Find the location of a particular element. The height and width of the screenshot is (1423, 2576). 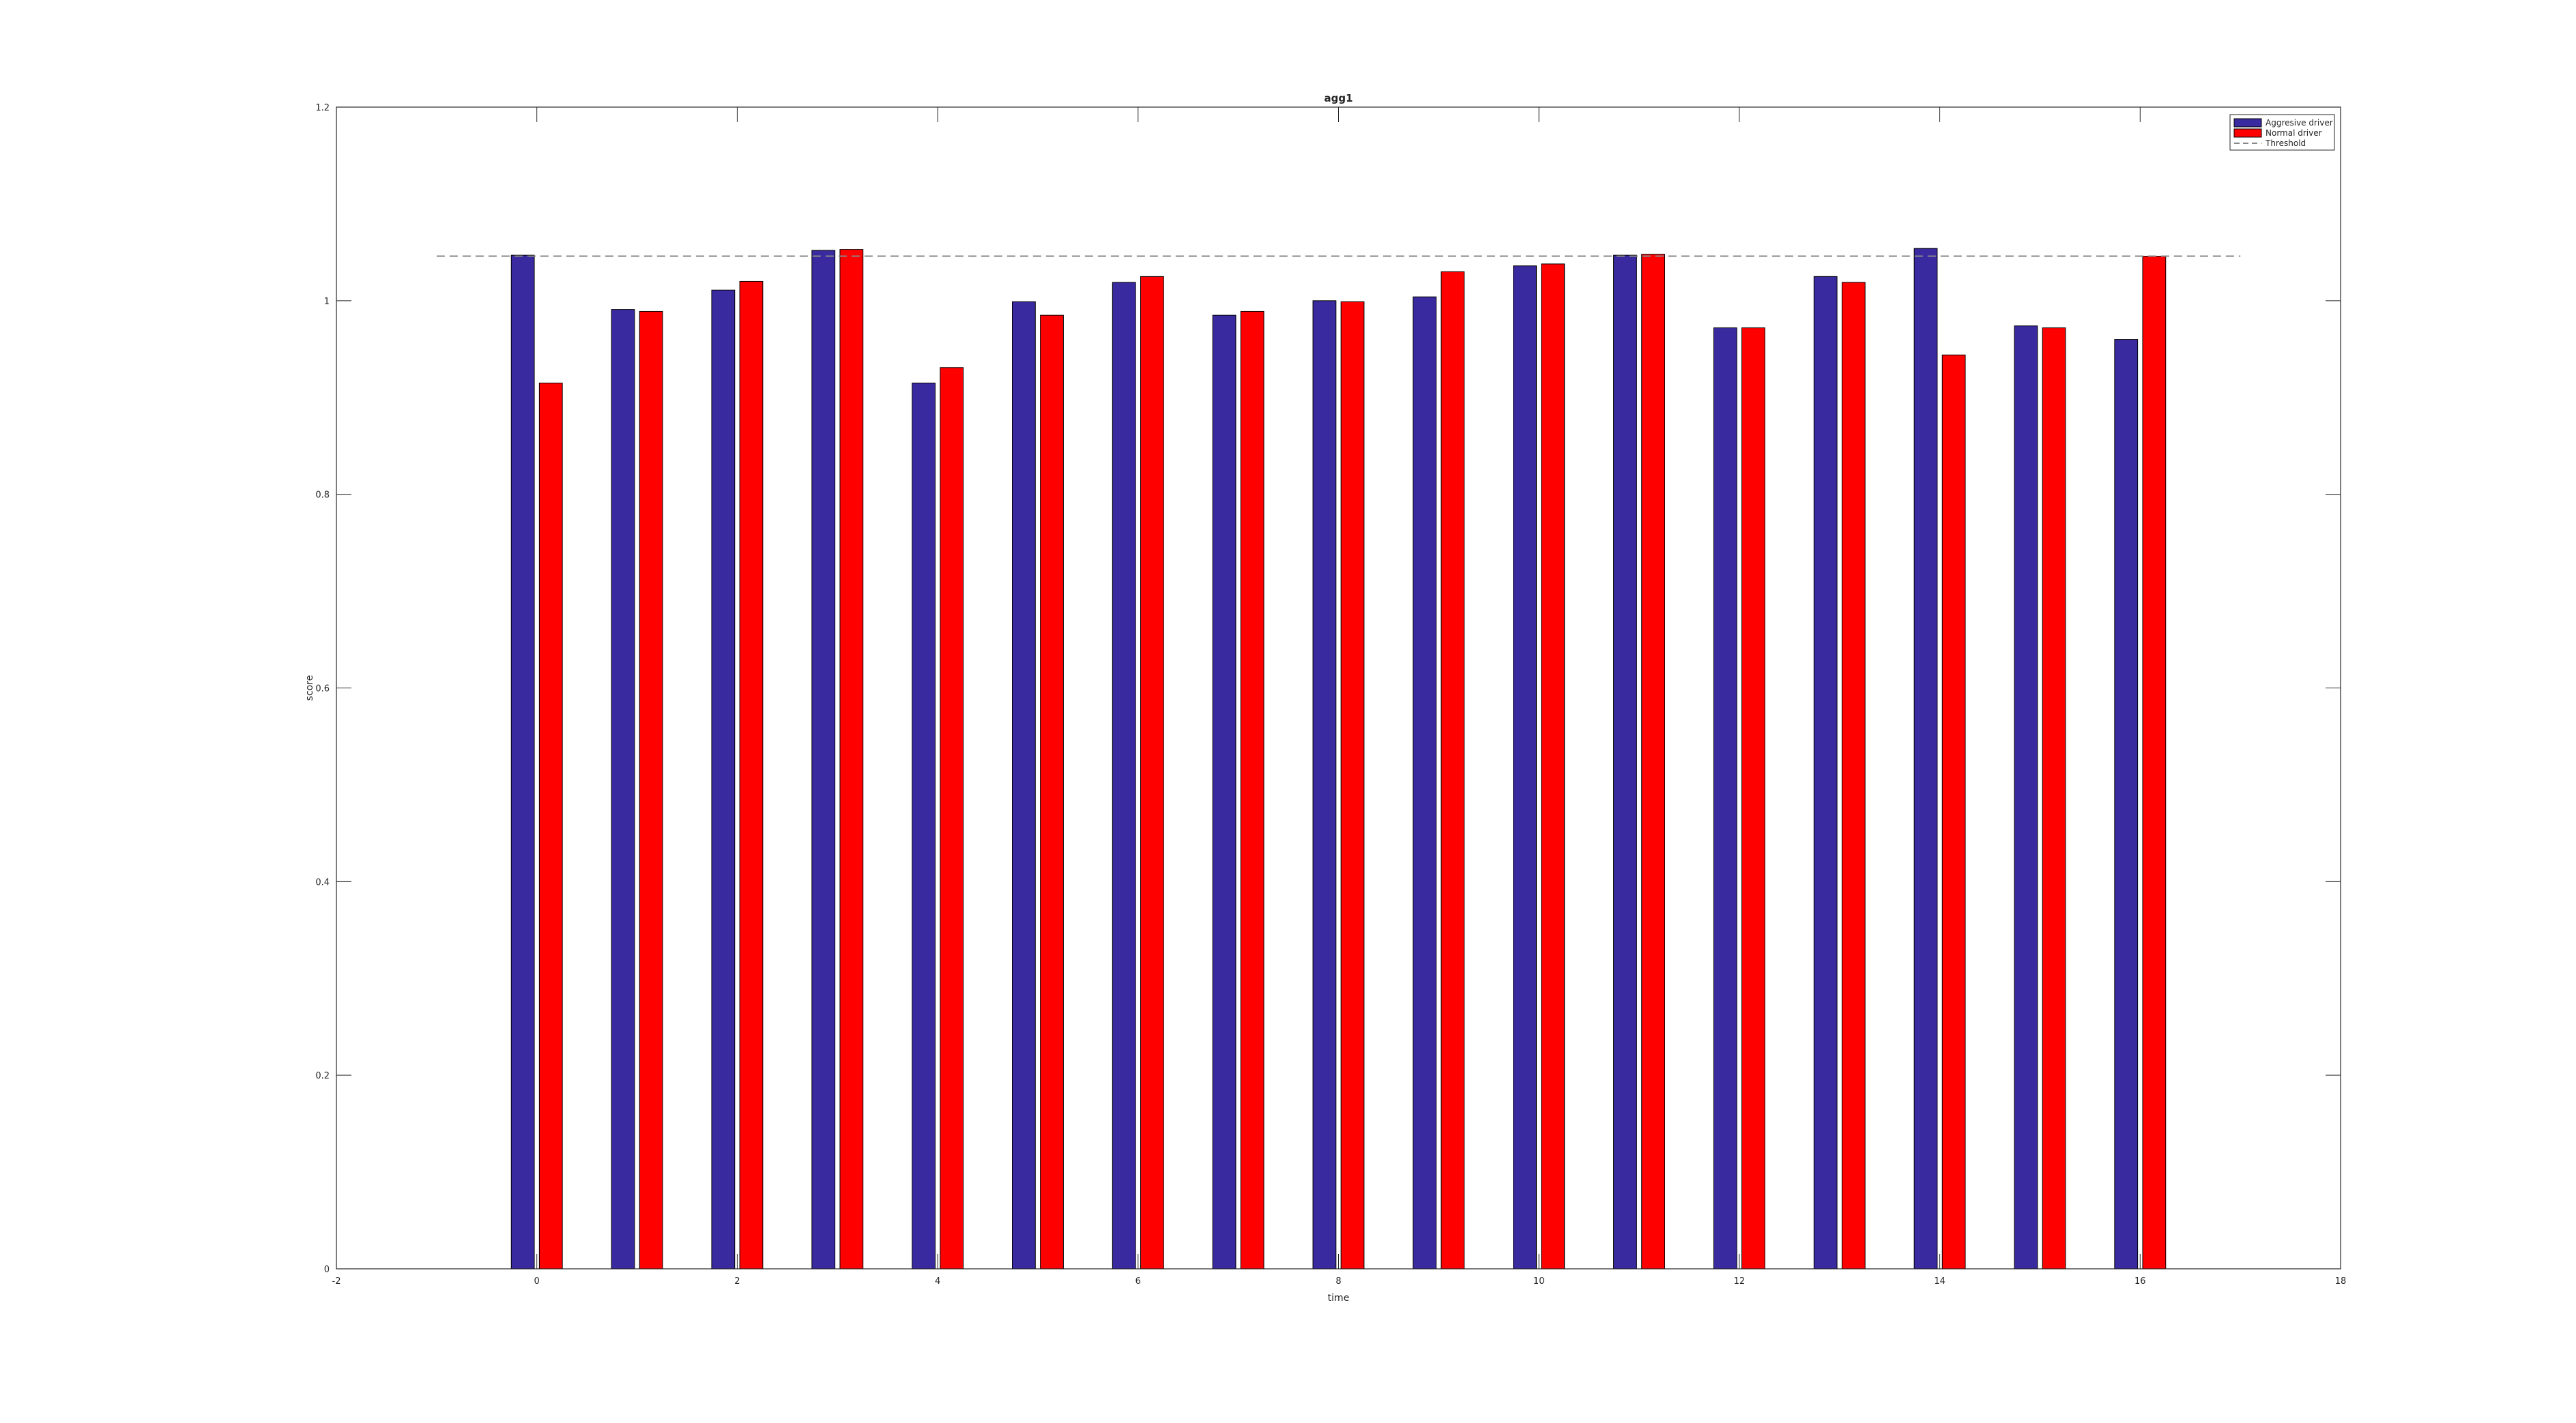

x-tick-label: -2 is located at coordinates (336, 1281).